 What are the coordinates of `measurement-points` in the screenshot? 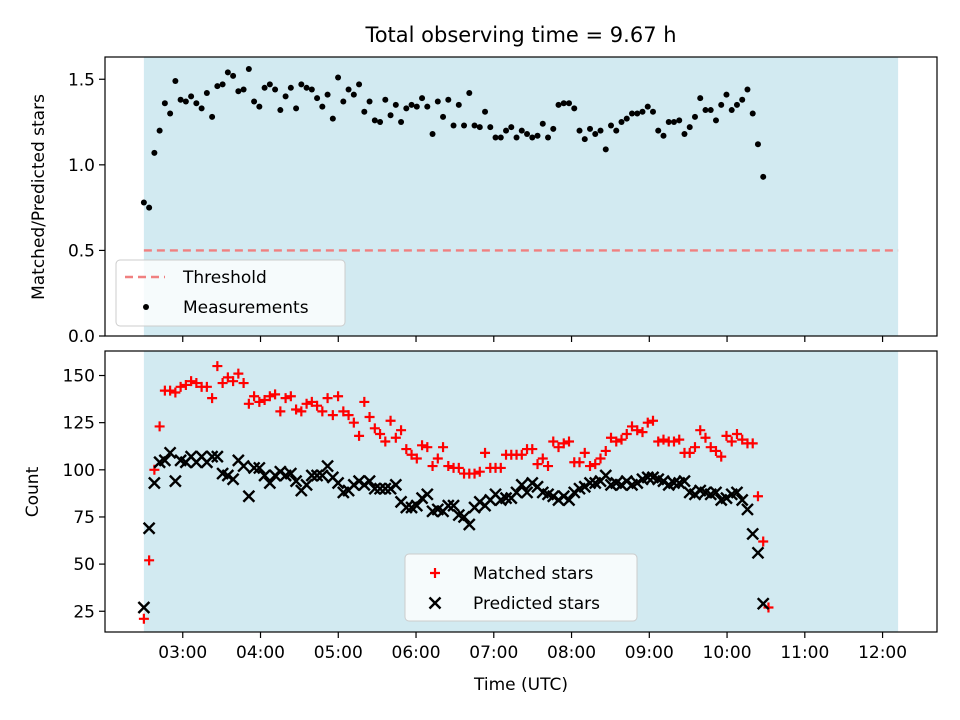 It's located at (453, 138).